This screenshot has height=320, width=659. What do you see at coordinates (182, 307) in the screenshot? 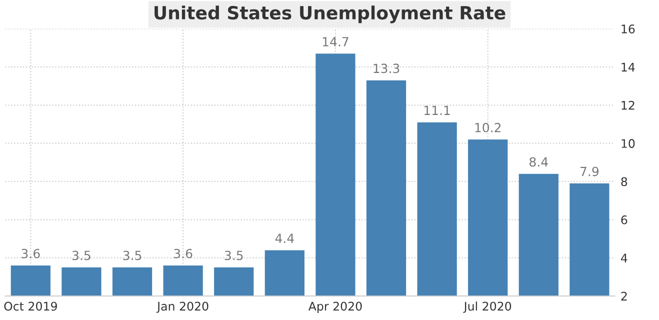
I see `x-tick-label: Jan 2020` at bounding box center [182, 307].